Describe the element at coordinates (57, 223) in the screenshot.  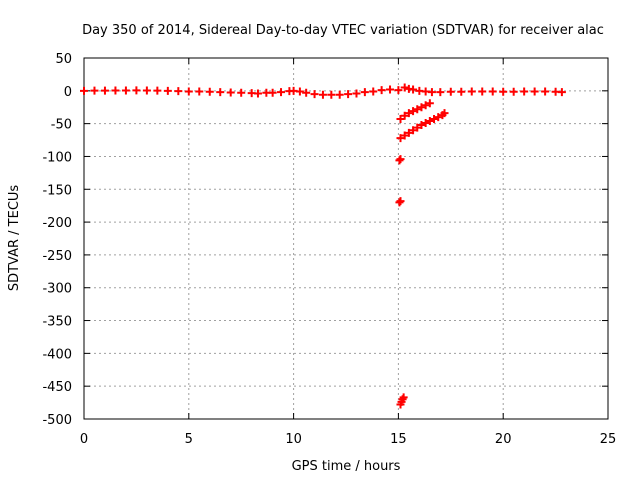
I see `y-tick-label: -200` at that location.